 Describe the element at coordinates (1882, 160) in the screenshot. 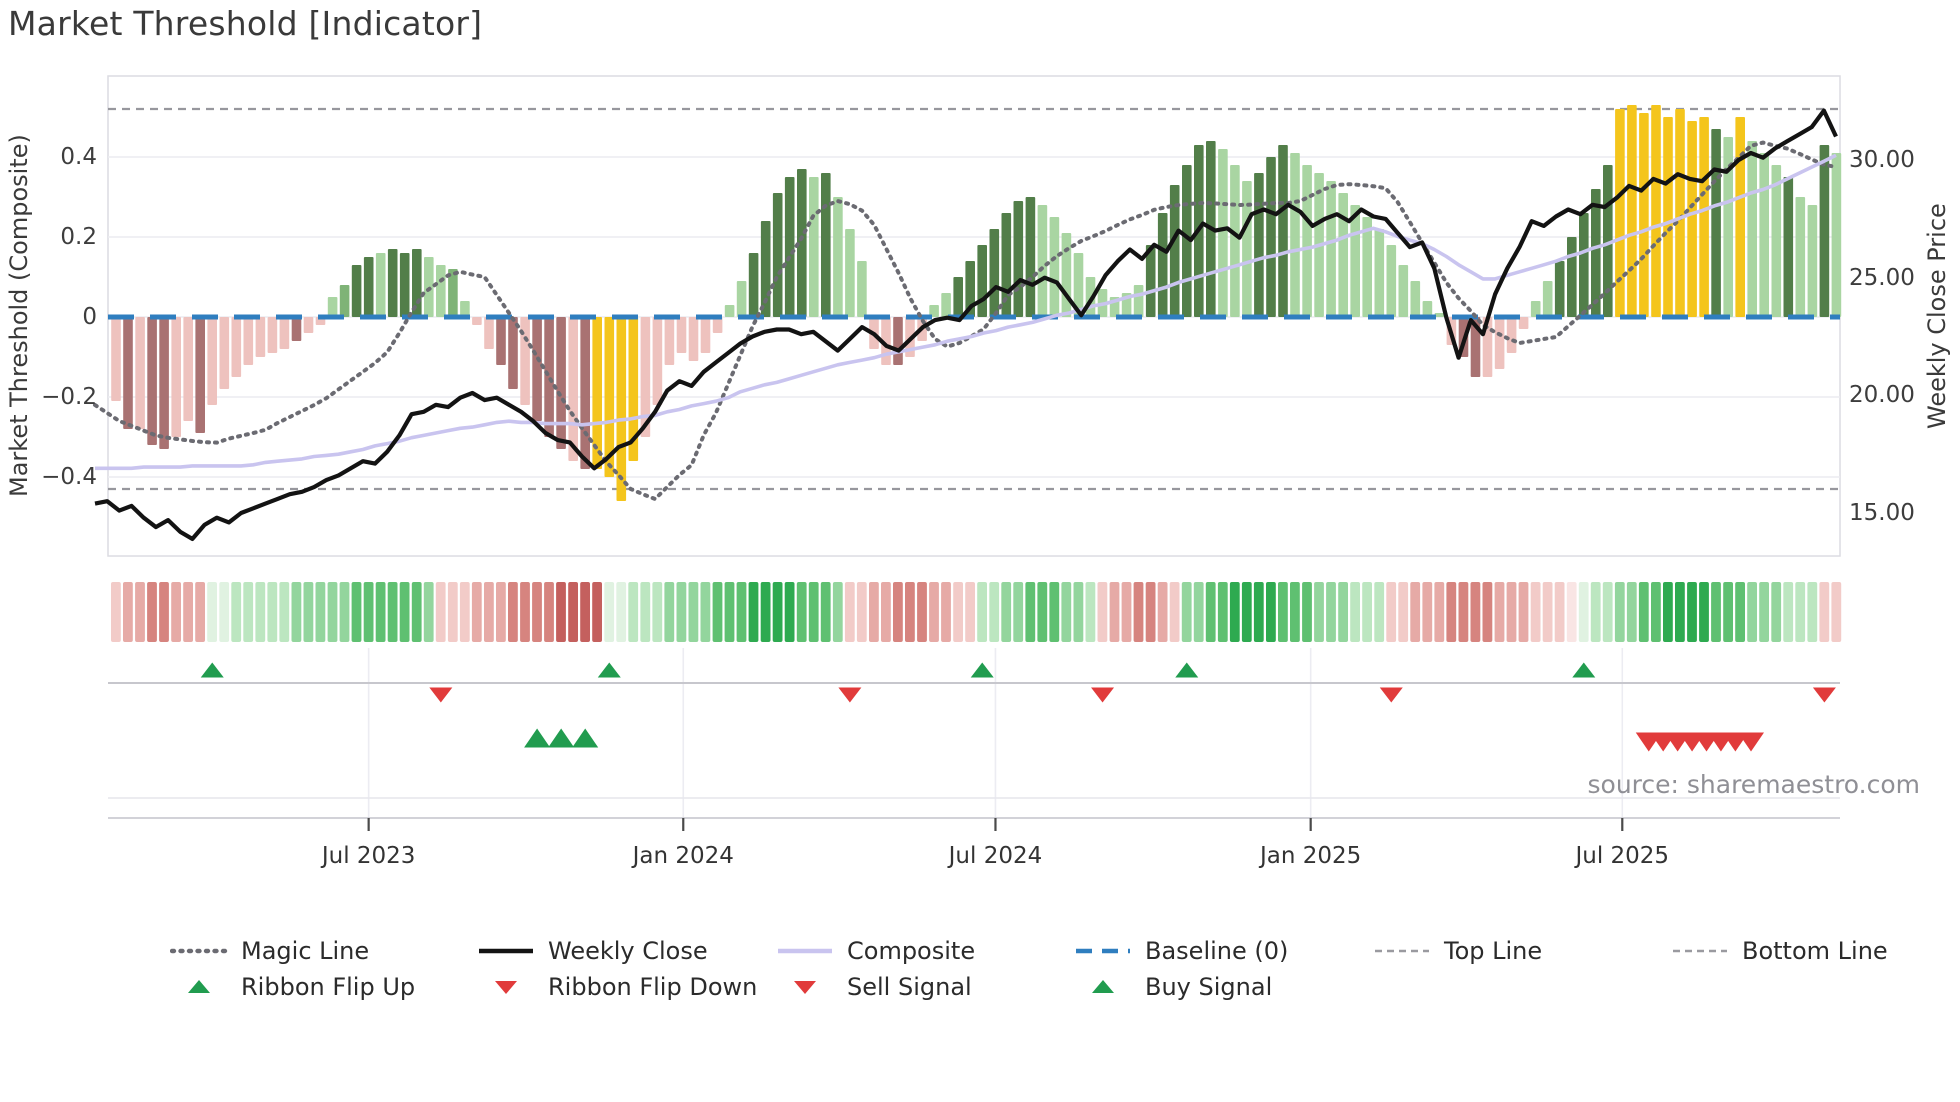

I see `right-tick-label: 30.00` at that location.